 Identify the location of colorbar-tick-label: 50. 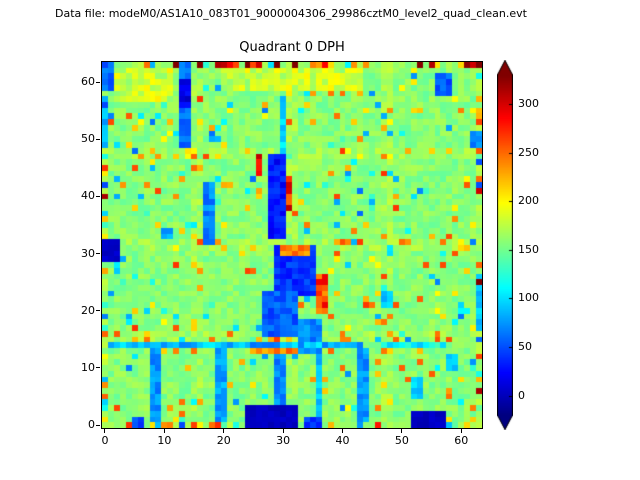
(525, 346).